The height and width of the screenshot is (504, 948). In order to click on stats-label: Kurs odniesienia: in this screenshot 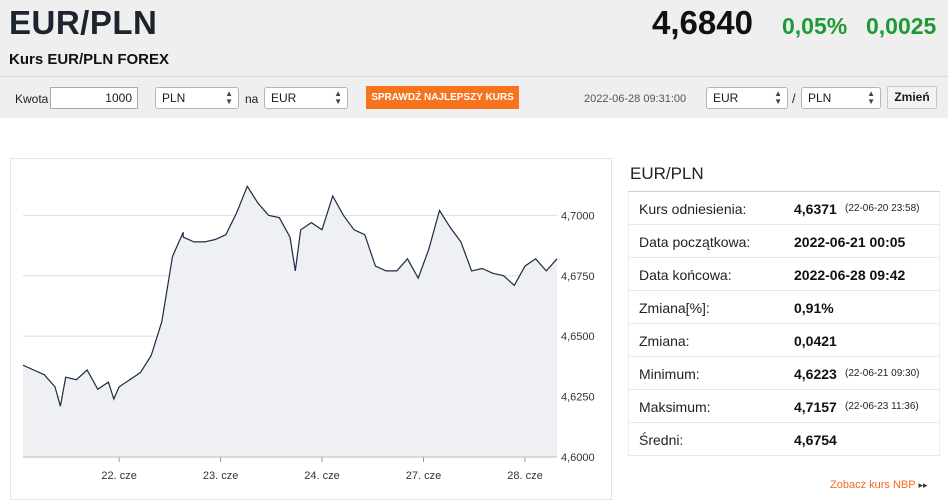, I will do `click(693, 209)`.